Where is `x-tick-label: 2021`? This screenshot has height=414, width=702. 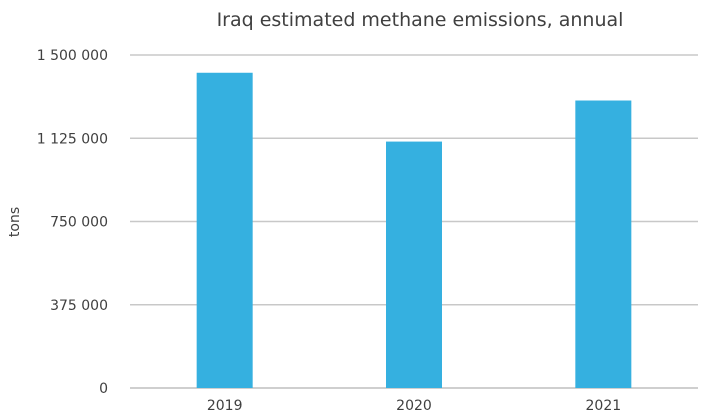
x-tick-label: 2021 is located at coordinates (604, 406).